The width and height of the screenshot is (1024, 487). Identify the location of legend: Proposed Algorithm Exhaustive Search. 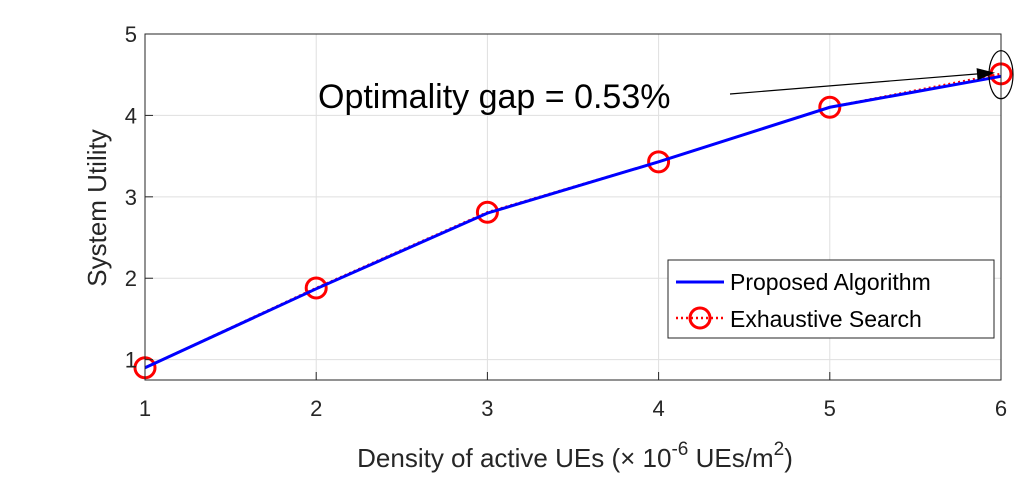
(831, 299).